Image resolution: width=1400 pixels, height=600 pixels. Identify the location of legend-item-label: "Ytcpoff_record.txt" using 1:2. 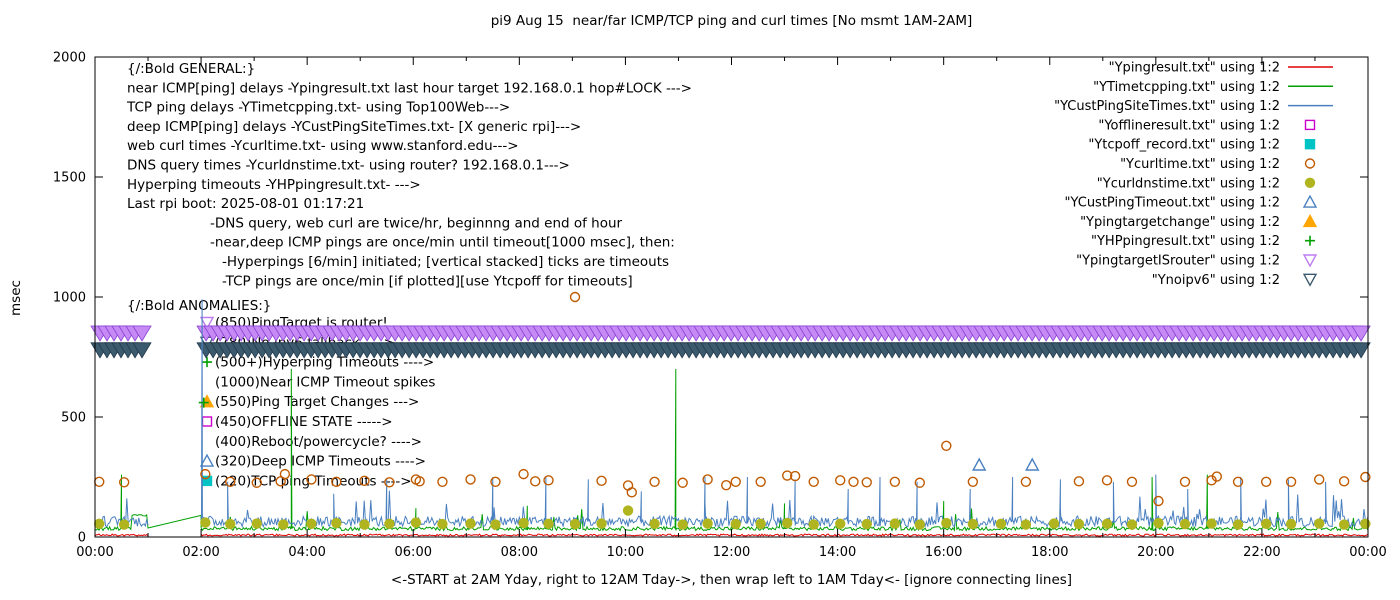
(1184, 145).